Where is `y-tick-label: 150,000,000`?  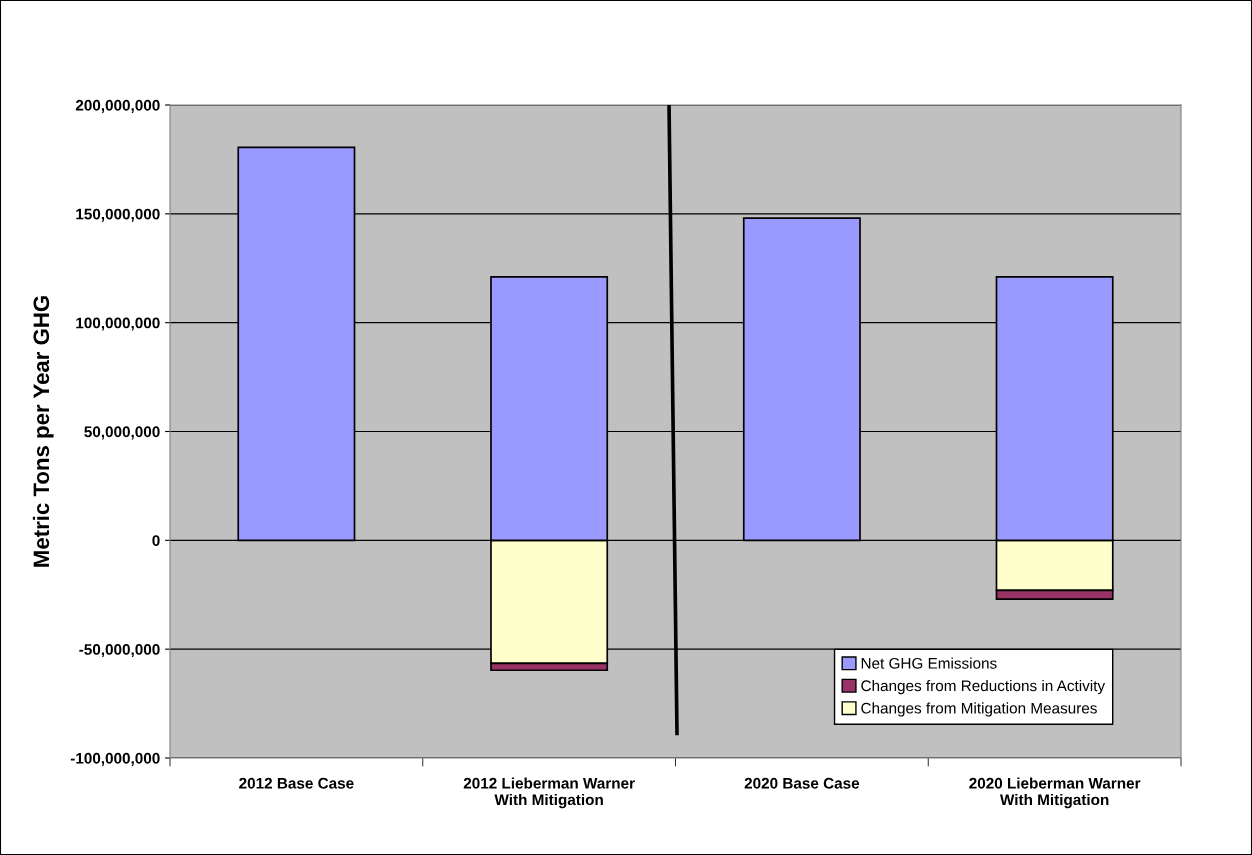
y-tick-label: 150,000,000 is located at coordinates (118, 215).